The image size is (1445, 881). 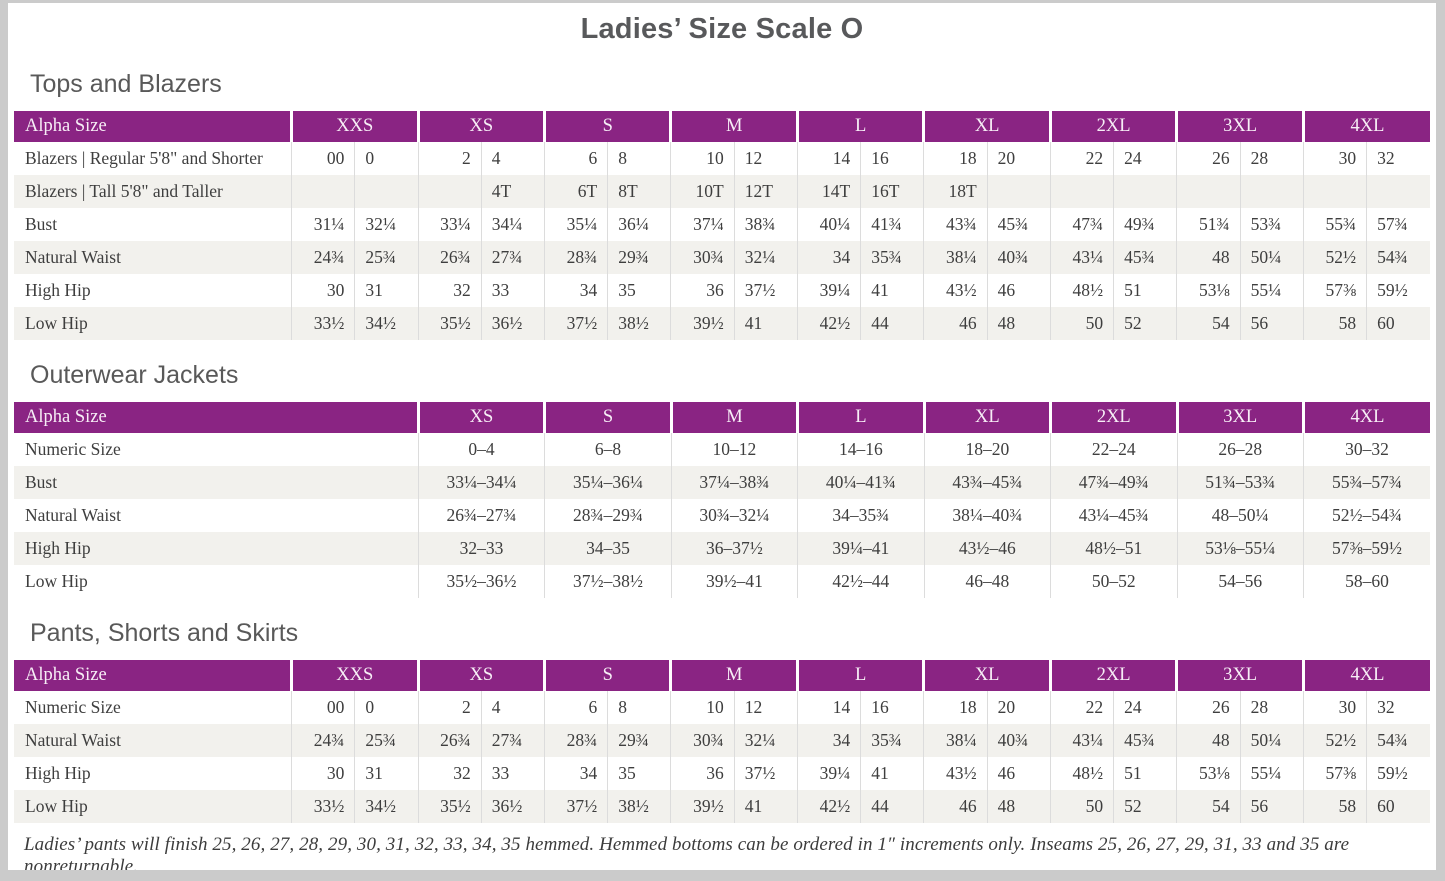 I want to click on size-value-cell: 6–8, so click(x=608, y=449).